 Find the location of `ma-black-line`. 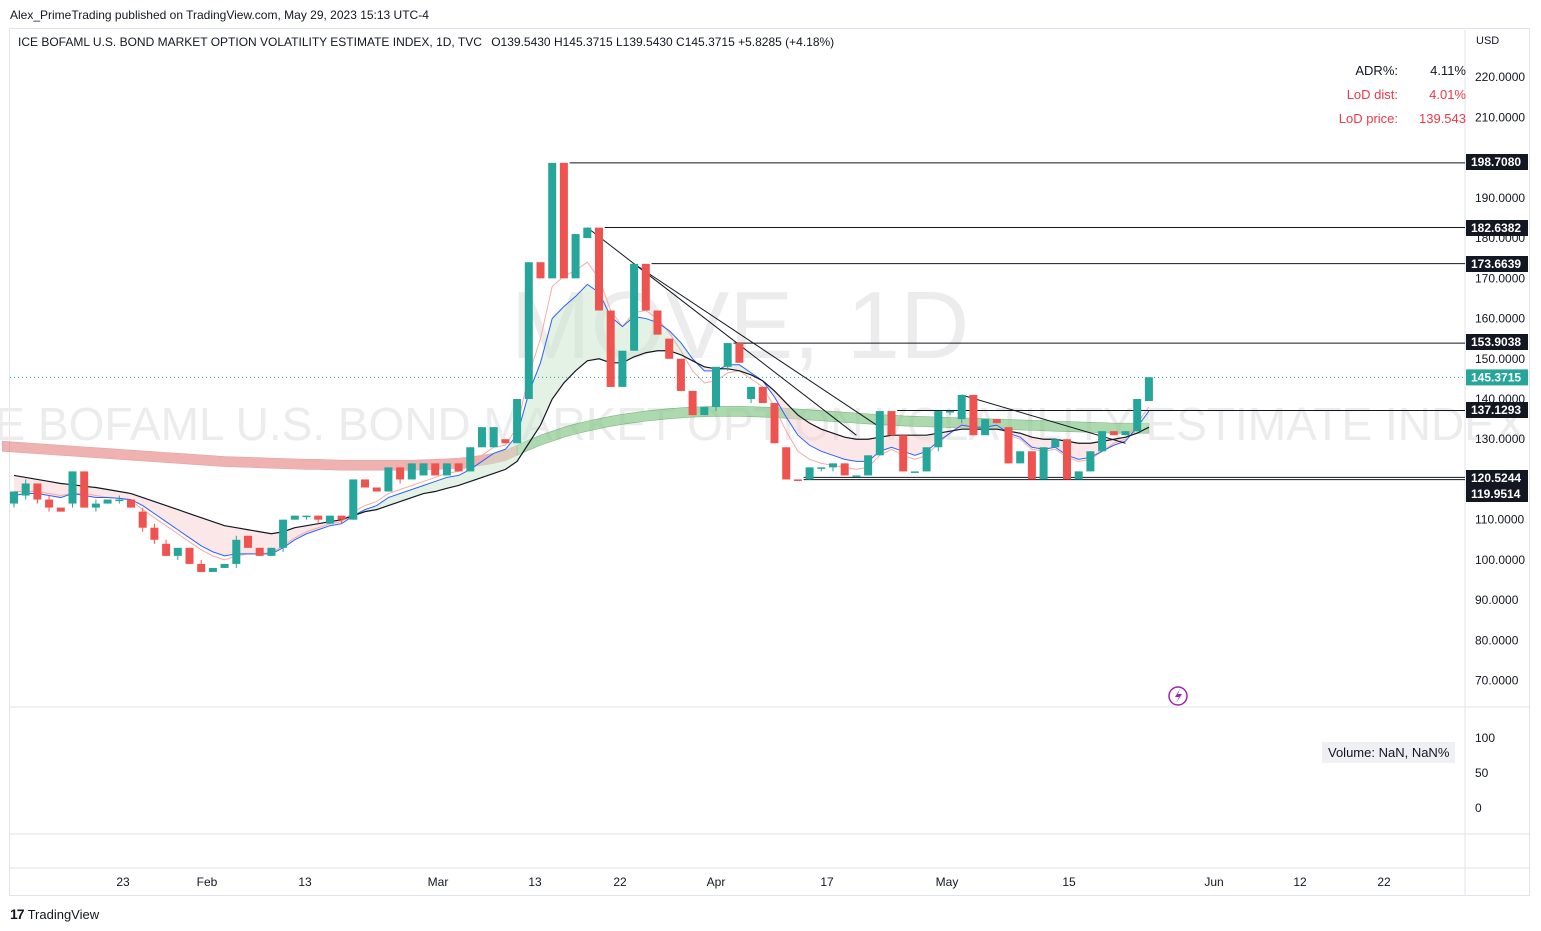

ma-black-line is located at coordinates (581, 442).